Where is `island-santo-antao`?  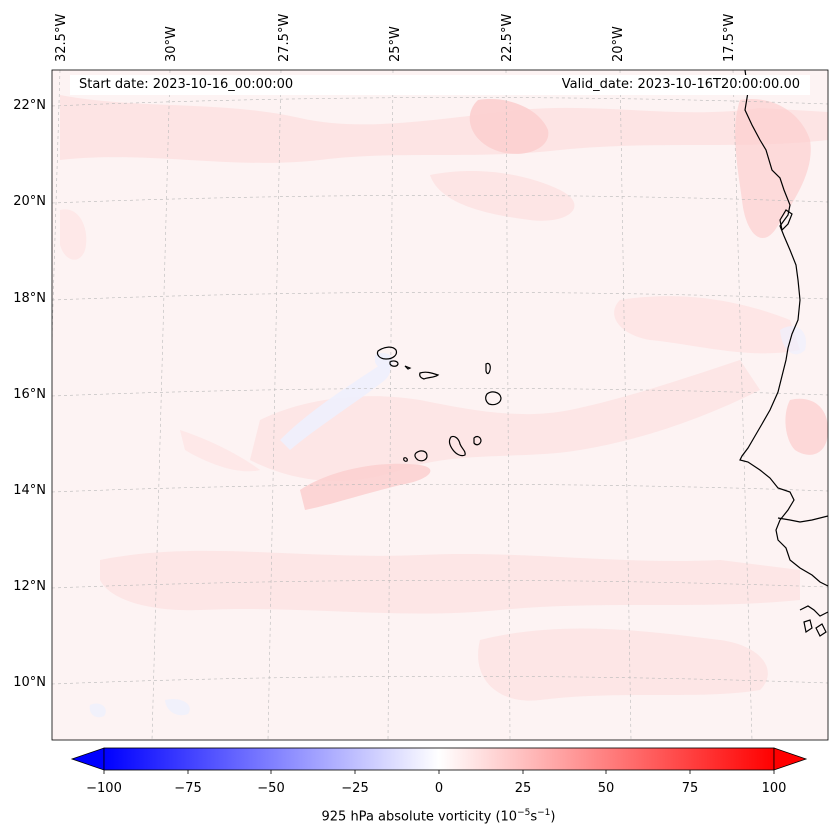
island-santo-antao is located at coordinates (387, 353).